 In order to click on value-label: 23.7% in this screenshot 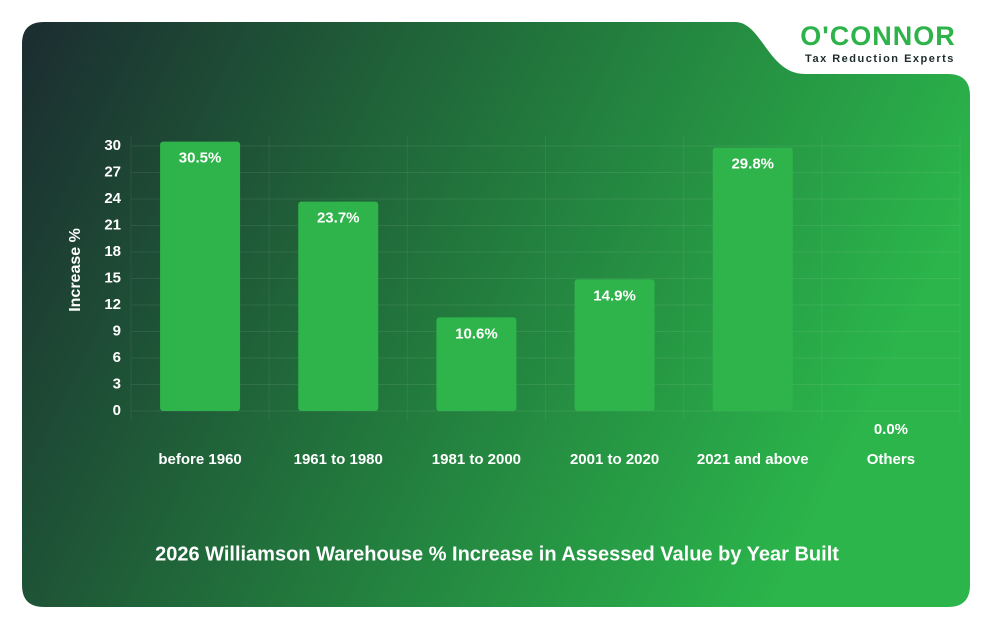, I will do `click(338, 218)`.